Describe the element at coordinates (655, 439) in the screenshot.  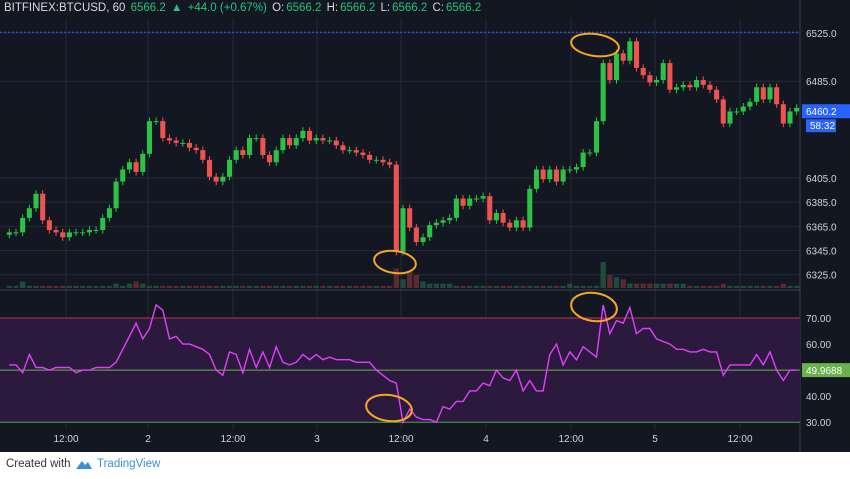
I see `time-tick-7: 5` at that location.